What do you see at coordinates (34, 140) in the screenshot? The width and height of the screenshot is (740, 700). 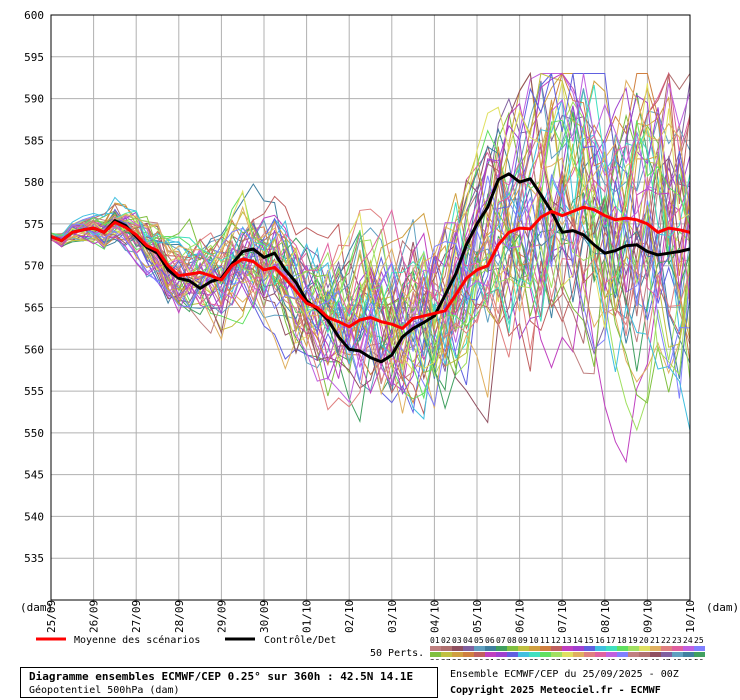 I see `y-tick-label: 585` at bounding box center [34, 140].